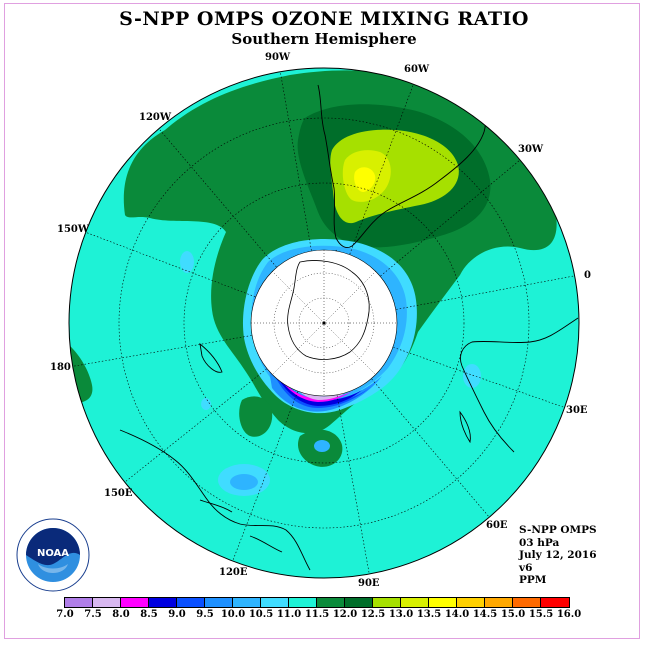  I want to click on lon-label-0: 0, so click(587, 275).